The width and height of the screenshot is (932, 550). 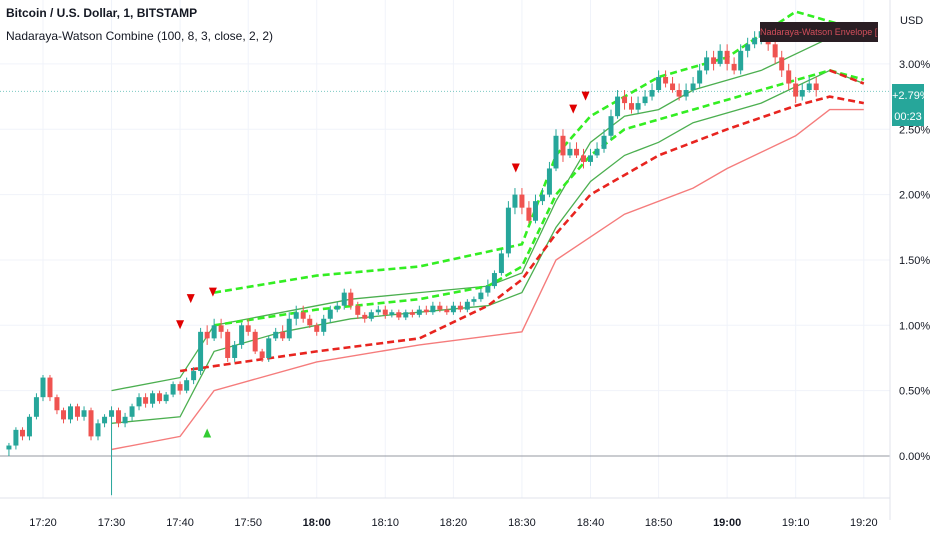 I want to click on time-tick-label: 18:40, so click(x=591, y=523).